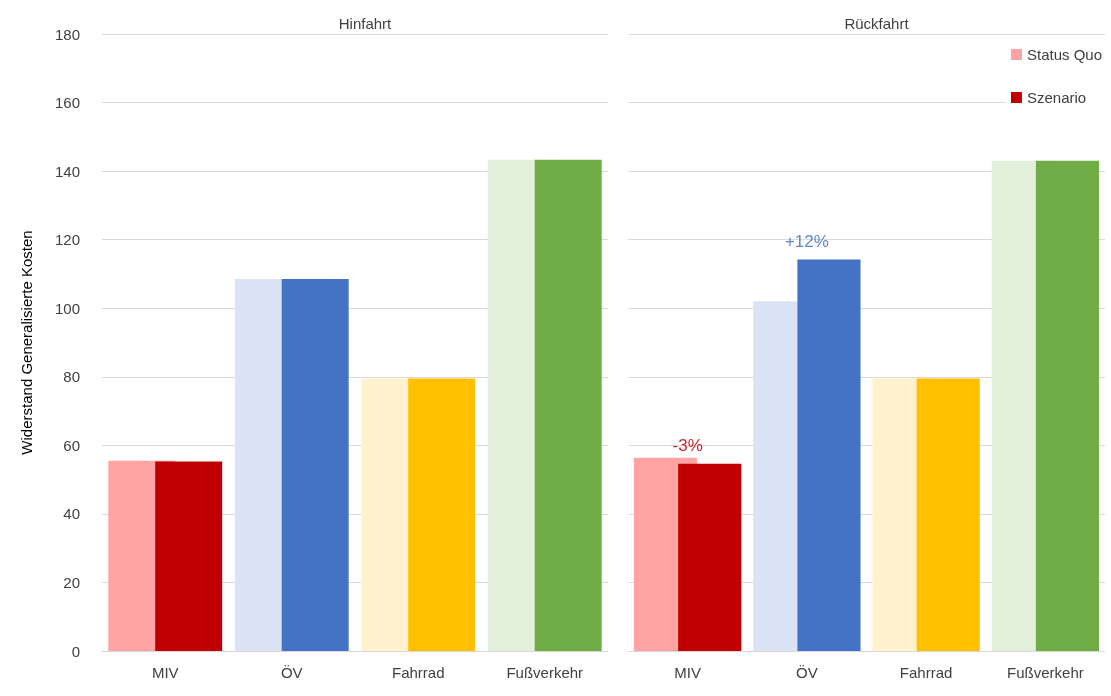 This screenshot has height=696, width=1111. Describe the element at coordinates (67, 34) in the screenshot. I see `y-tick-label: 180` at that location.